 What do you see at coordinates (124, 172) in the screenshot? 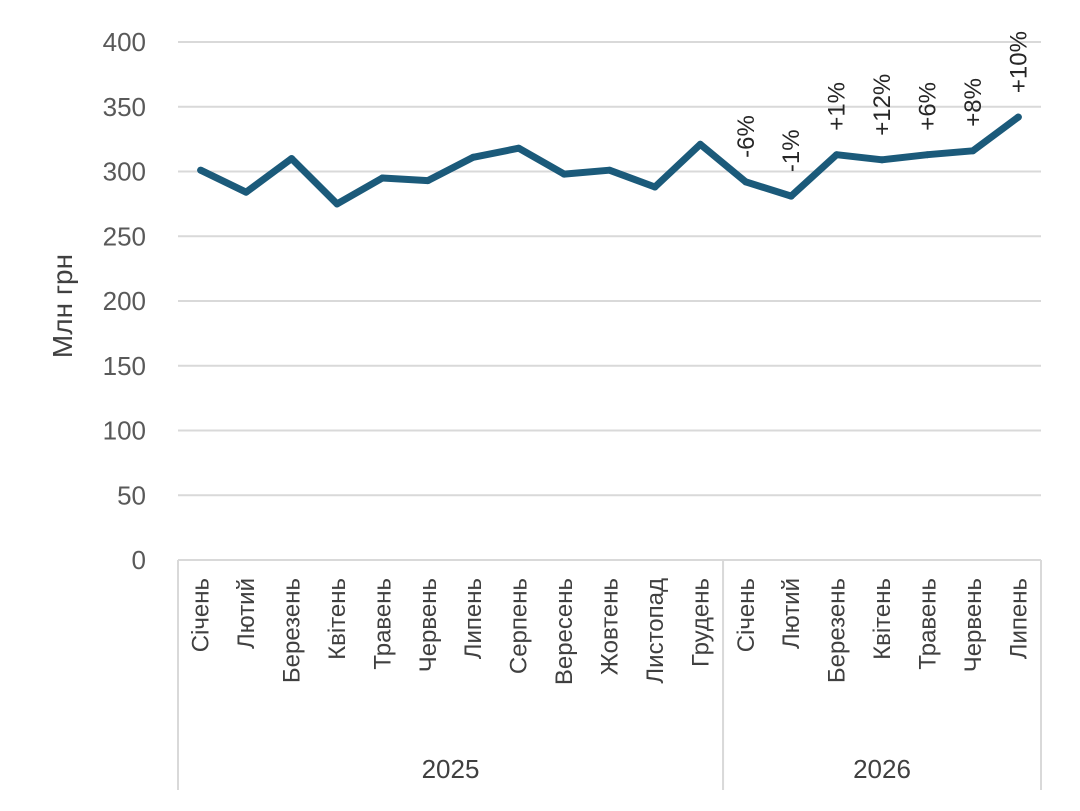
I see `y-tick-label: 300` at bounding box center [124, 172].